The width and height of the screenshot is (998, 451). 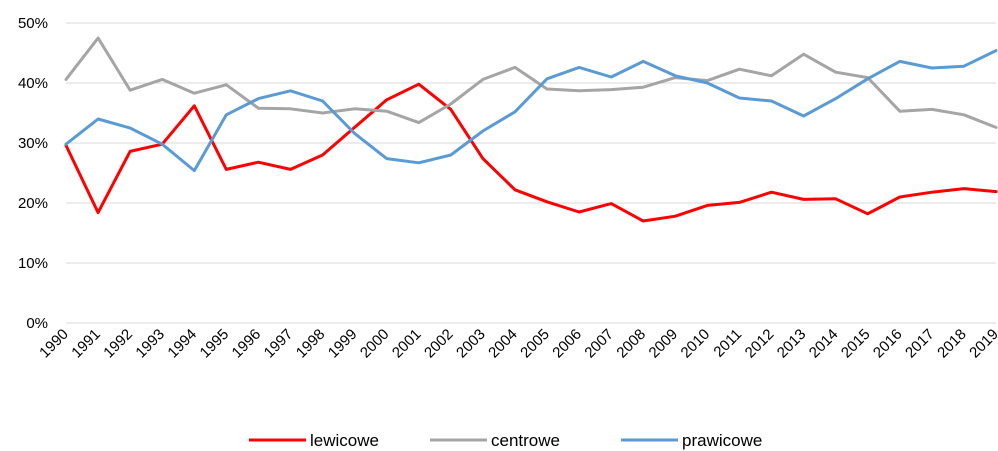 What do you see at coordinates (792, 344) in the screenshot?
I see `x-tick-label: 2013` at bounding box center [792, 344].